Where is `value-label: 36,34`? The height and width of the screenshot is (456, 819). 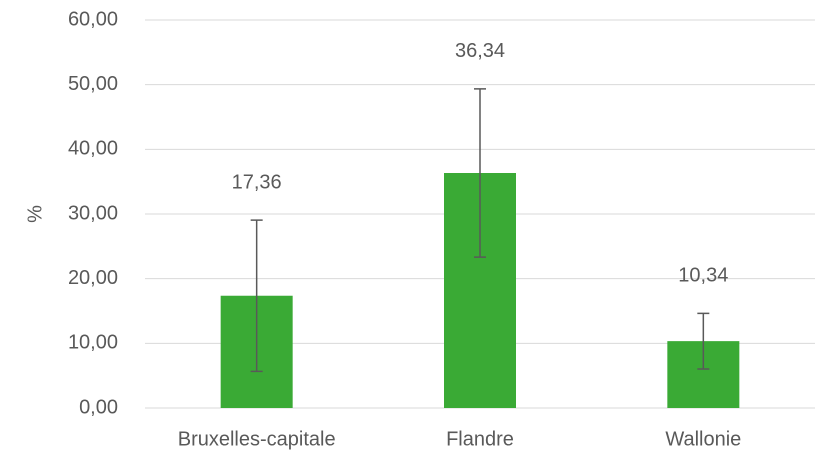 value-label: 36,34 is located at coordinates (480, 51).